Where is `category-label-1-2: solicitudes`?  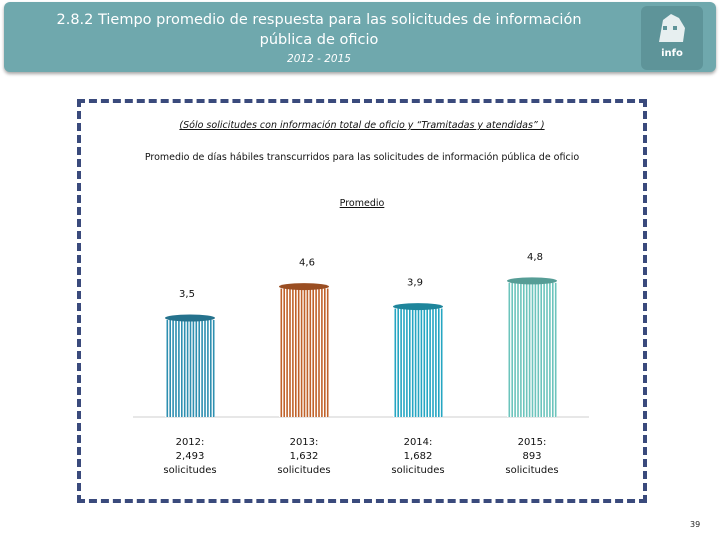
category-label-1-2: solicitudes is located at coordinates (303, 470).